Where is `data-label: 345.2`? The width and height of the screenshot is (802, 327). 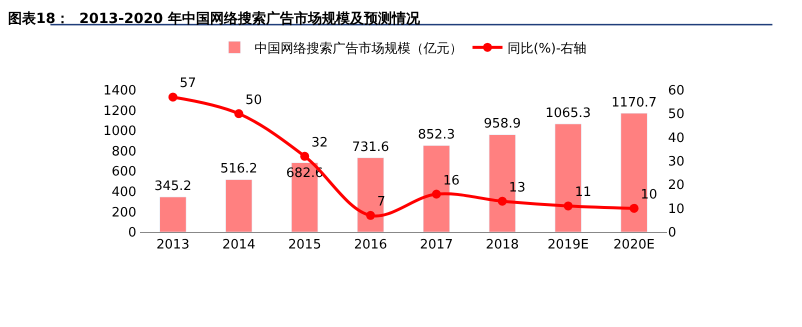
data-label: 345.2 is located at coordinates (173, 186).